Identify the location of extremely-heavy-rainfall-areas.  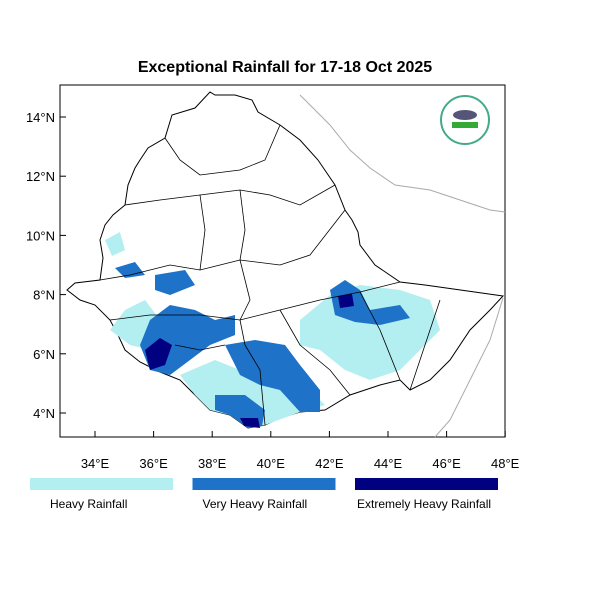
(249, 361).